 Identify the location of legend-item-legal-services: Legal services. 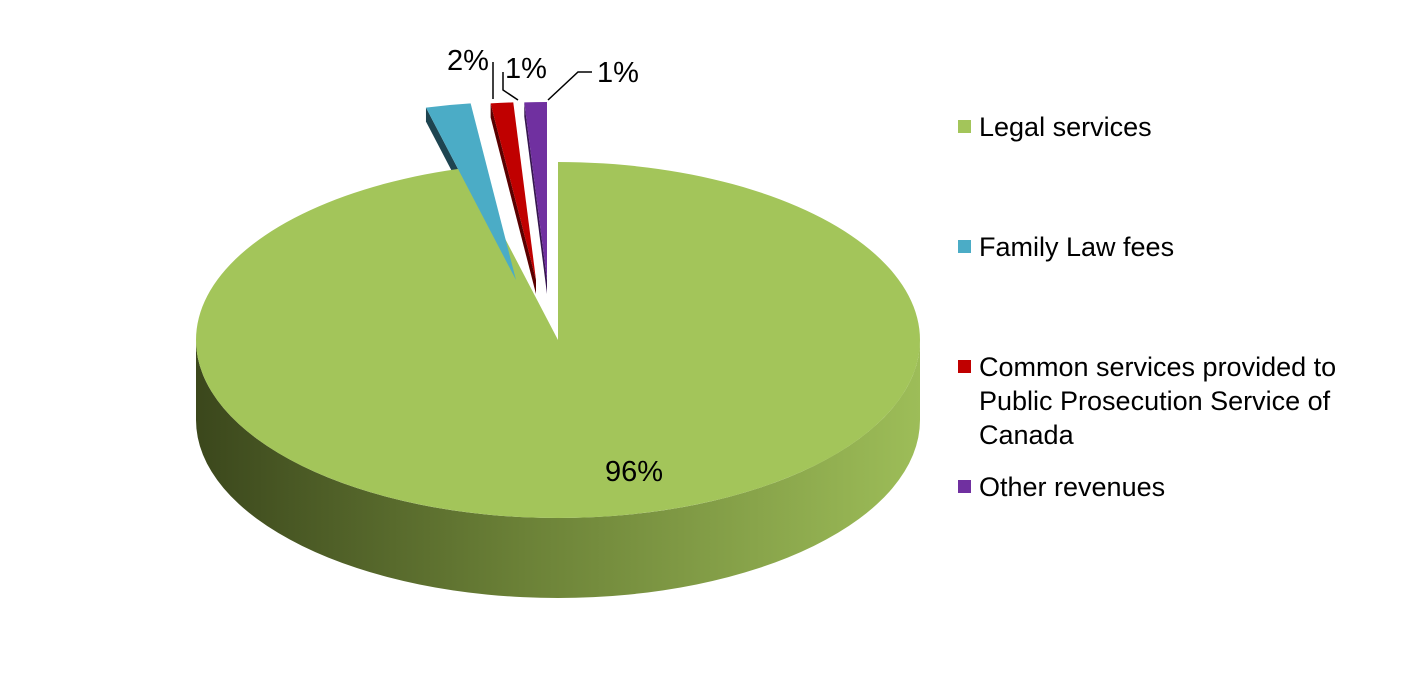
(1178, 127).